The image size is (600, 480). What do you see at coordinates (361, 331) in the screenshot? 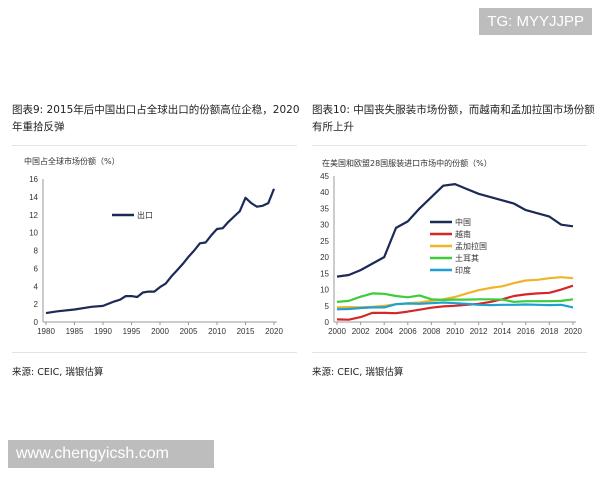
I see `x-tick-label: 2002` at bounding box center [361, 331].